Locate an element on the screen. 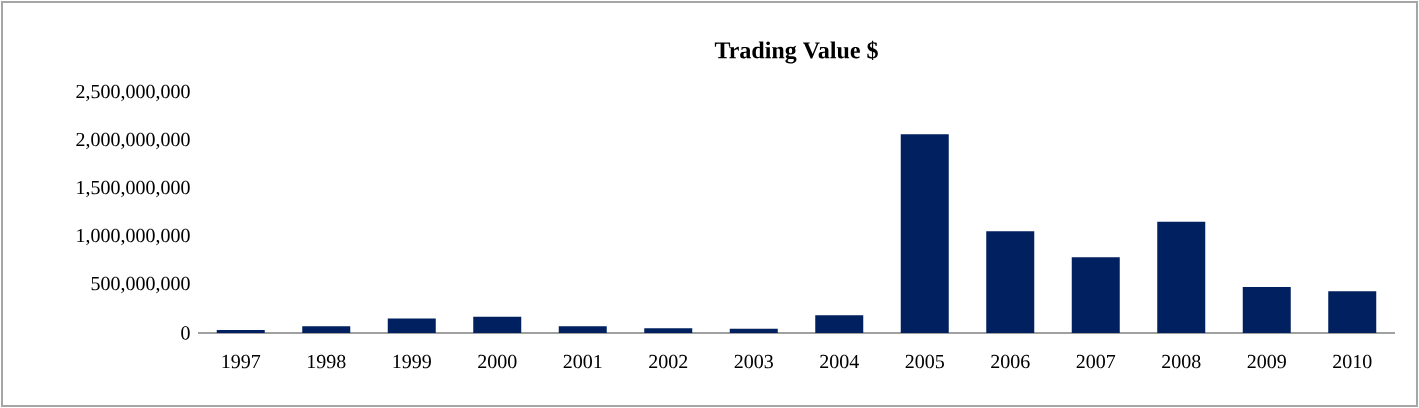  y-tick-label: 500,000,000 is located at coordinates (140, 285).